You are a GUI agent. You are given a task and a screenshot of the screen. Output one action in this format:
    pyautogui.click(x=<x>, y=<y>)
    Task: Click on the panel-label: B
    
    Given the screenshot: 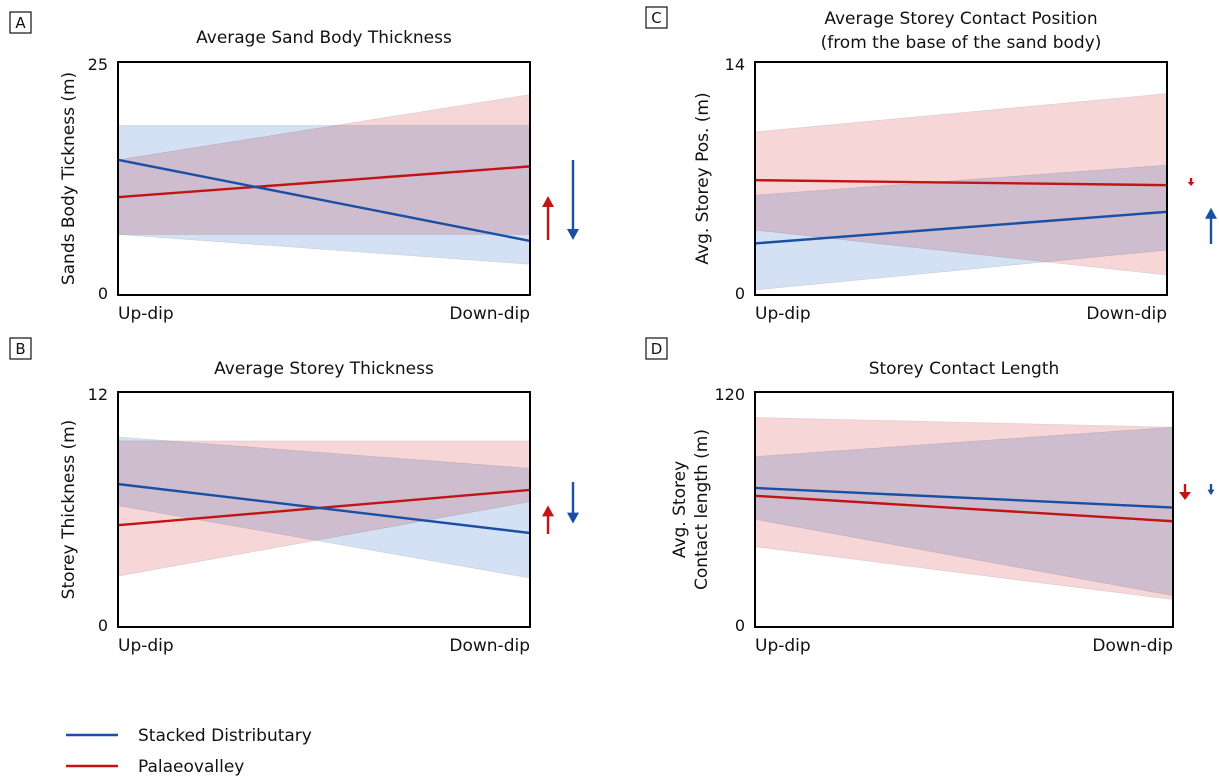 What is the action you would take?
    pyautogui.click(x=20, y=348)
    